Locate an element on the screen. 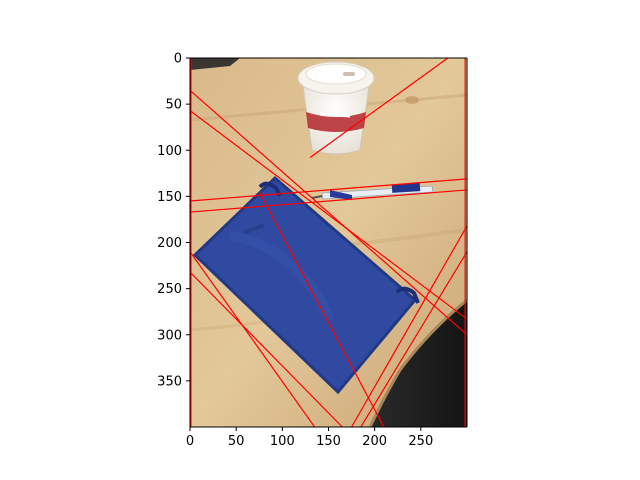  x-tick-label: 50 is located at coordinates (236, 441).